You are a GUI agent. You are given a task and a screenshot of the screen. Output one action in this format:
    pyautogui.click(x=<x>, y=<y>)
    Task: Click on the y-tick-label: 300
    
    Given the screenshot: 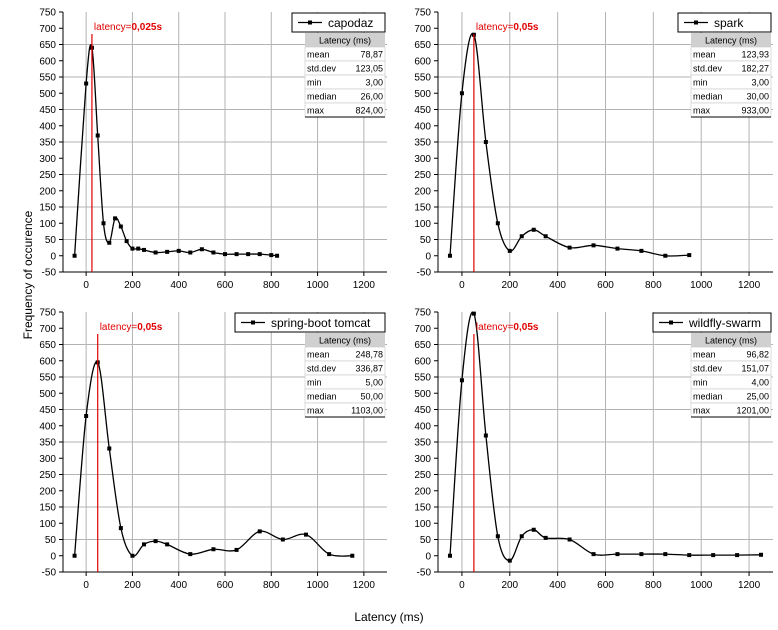 What is the action you would take?
    pyautogui.click(x=422, y=459)
    